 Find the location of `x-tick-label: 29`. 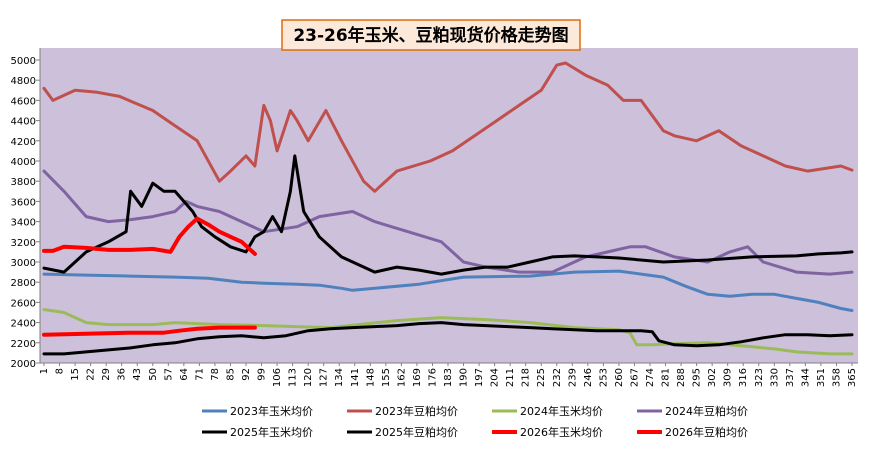

x-tick-label: 29 is located at coordinates (106, 374).